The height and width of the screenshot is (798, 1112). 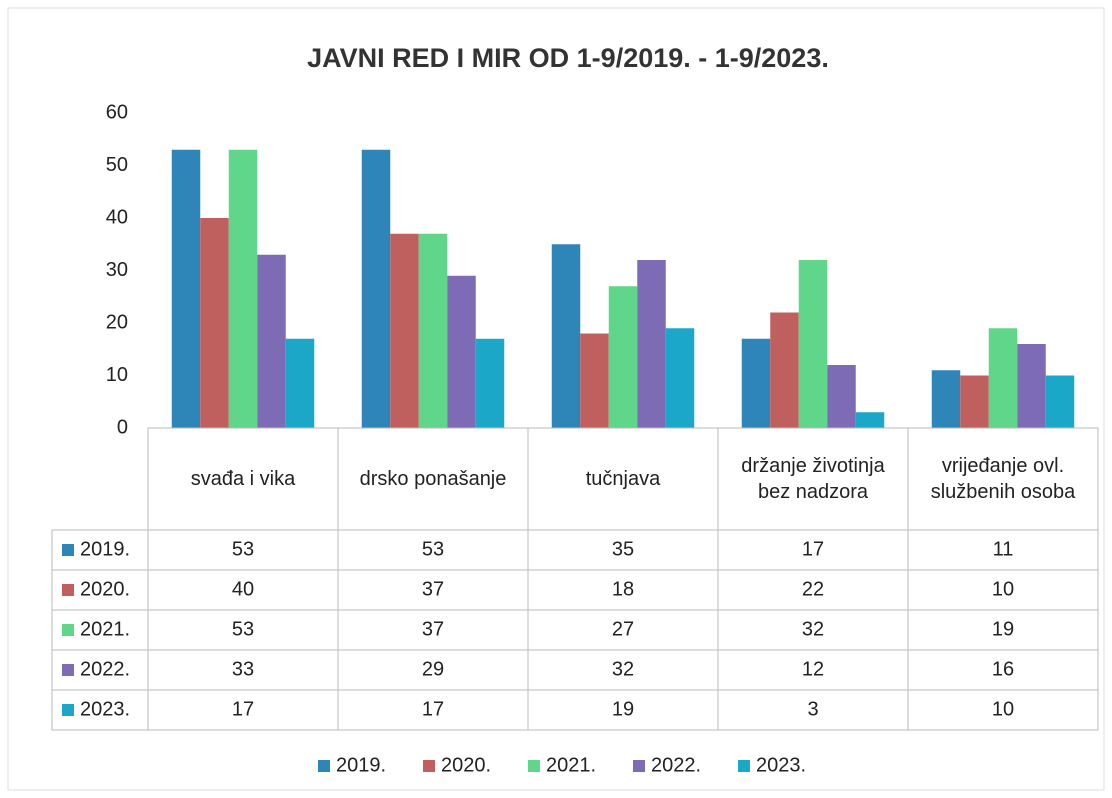 I want to click on category-label-box: svađa i vika, so click(x=243, y=479).